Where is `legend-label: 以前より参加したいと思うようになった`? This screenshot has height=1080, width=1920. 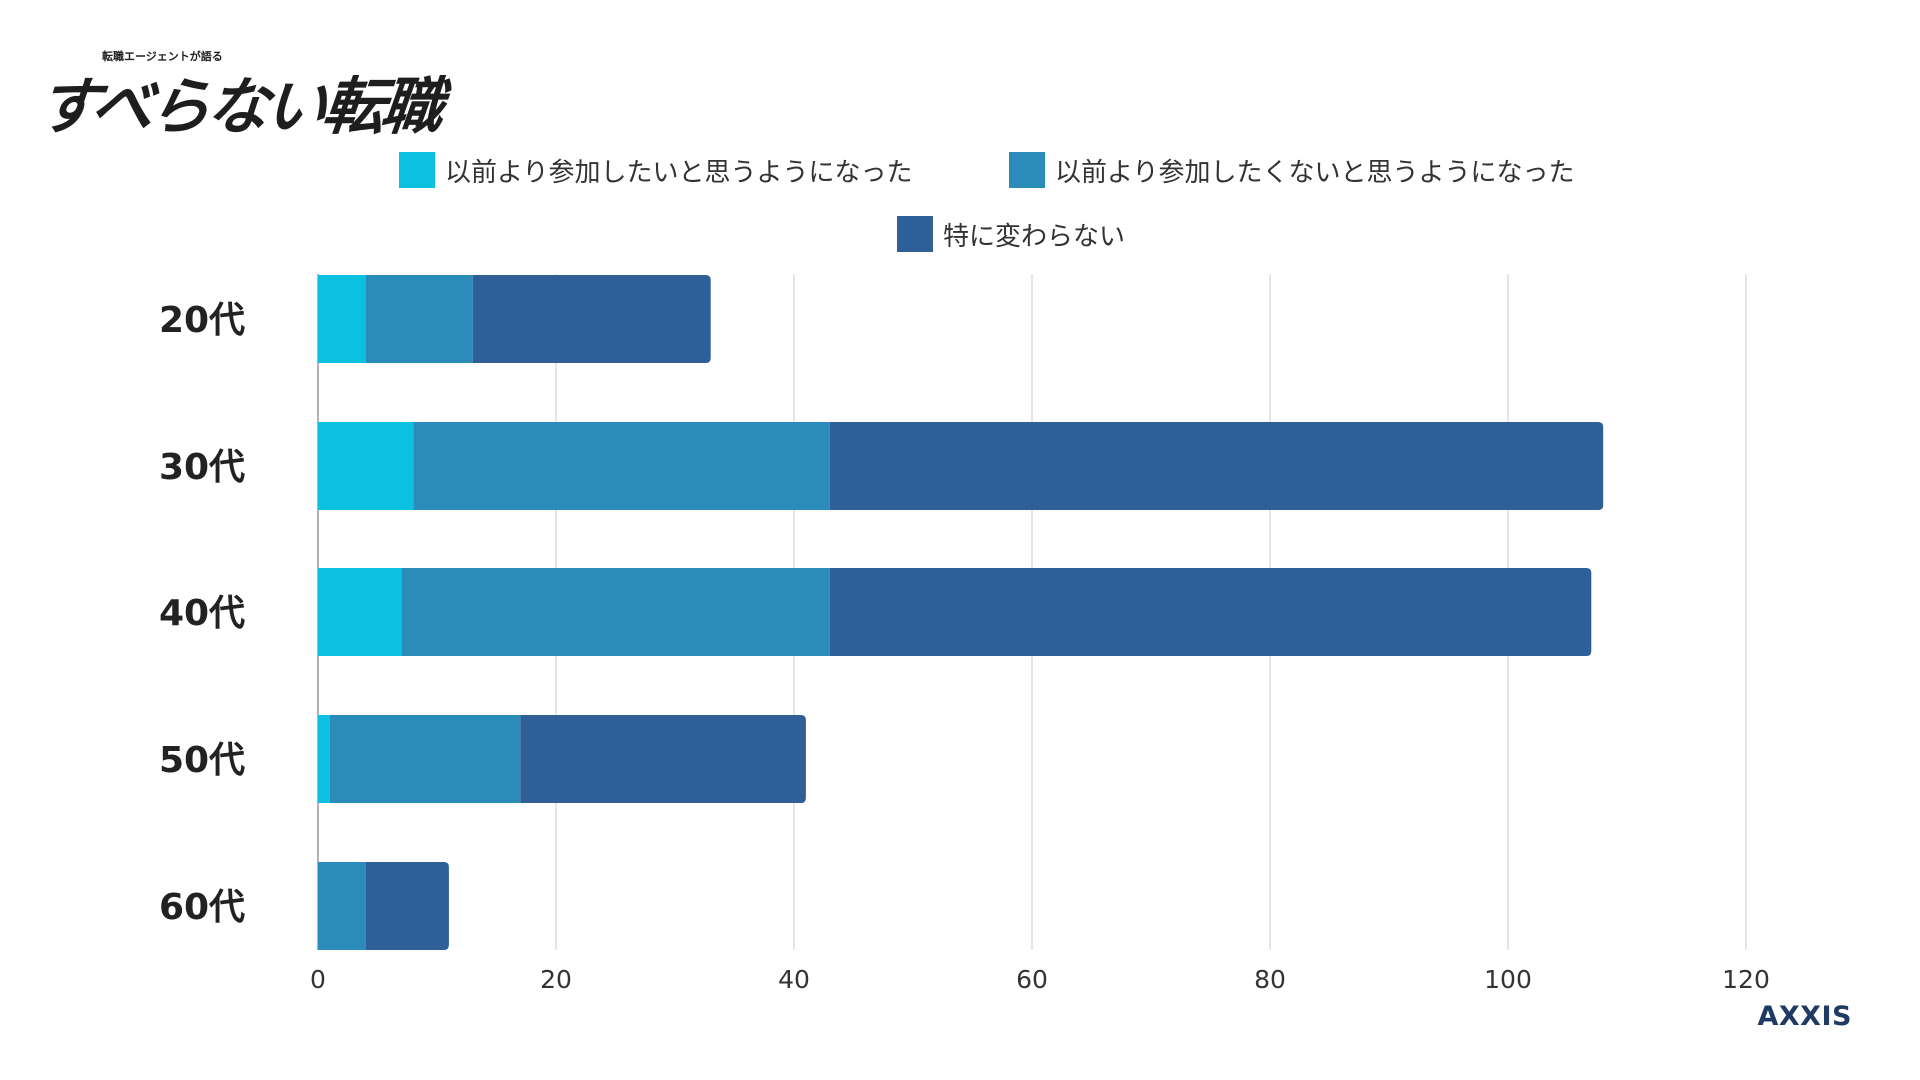
legend-label: 以前より参加したいと思うようになった is located at coordinates (678, 173).